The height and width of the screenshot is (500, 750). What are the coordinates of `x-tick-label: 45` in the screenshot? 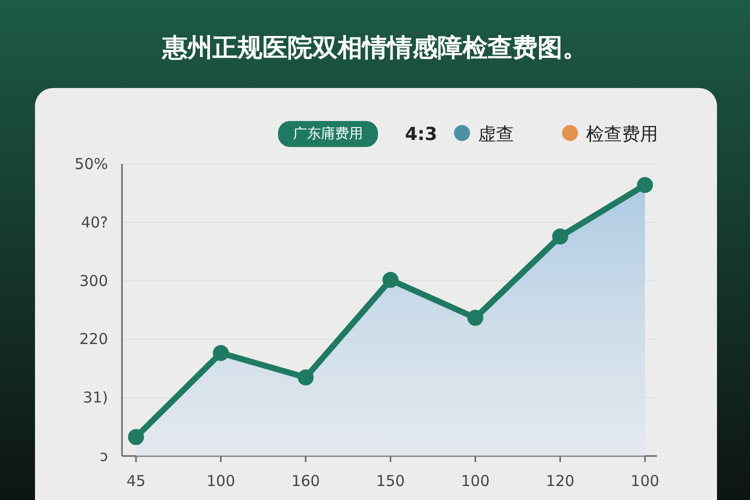 It's located at (136, 481).